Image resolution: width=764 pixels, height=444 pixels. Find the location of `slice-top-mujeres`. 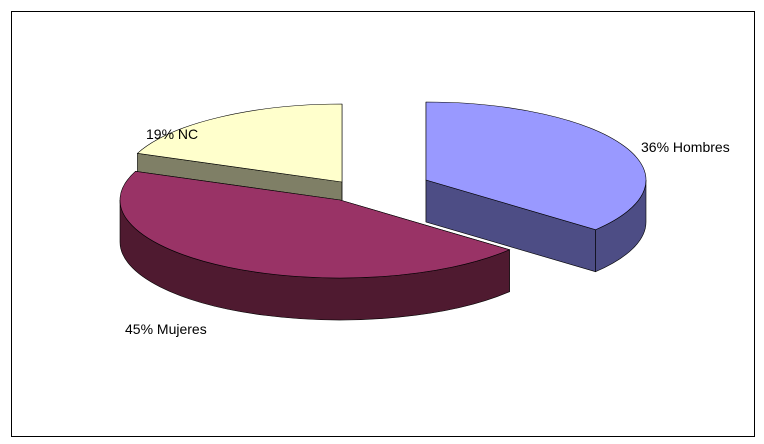

slice-top-mujeres is located at coordinates (315, 224).